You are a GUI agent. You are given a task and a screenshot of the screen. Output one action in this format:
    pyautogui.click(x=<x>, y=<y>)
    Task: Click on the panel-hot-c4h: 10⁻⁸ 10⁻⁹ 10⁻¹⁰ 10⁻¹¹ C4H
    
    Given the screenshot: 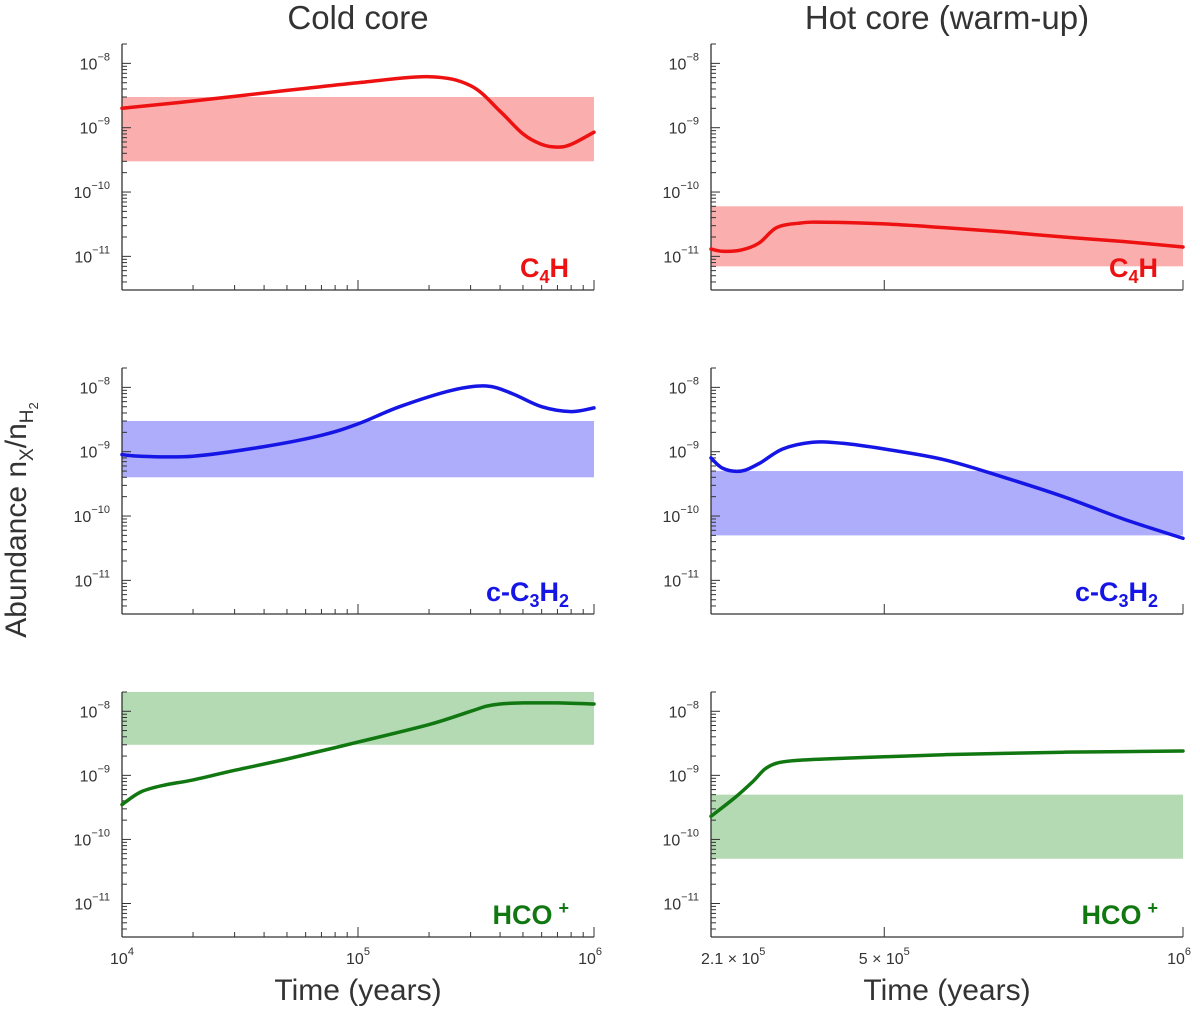 What is the action you would take?
    pyautogui.click(x=924, y=167)
    